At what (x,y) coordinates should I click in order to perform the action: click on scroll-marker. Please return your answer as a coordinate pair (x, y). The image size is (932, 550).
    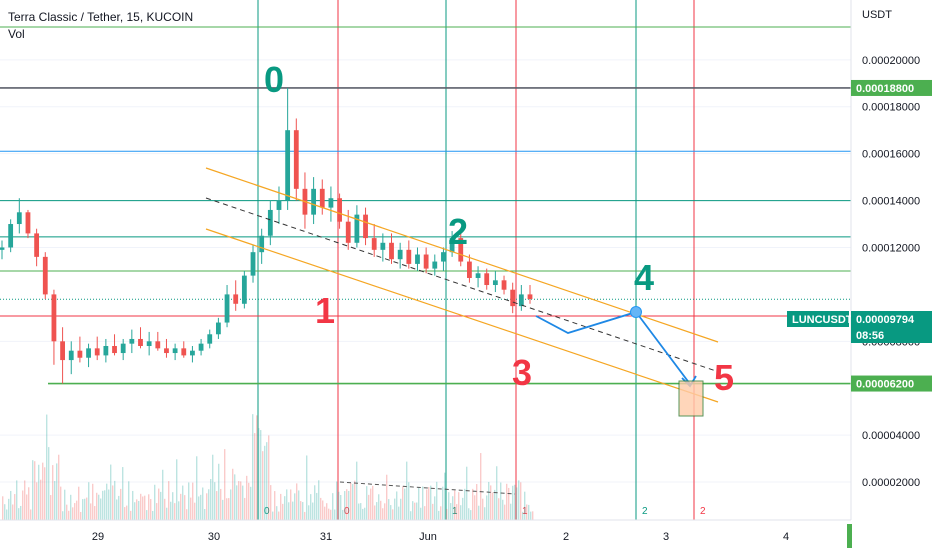
    Looking at the image, I should click on (849, 536).